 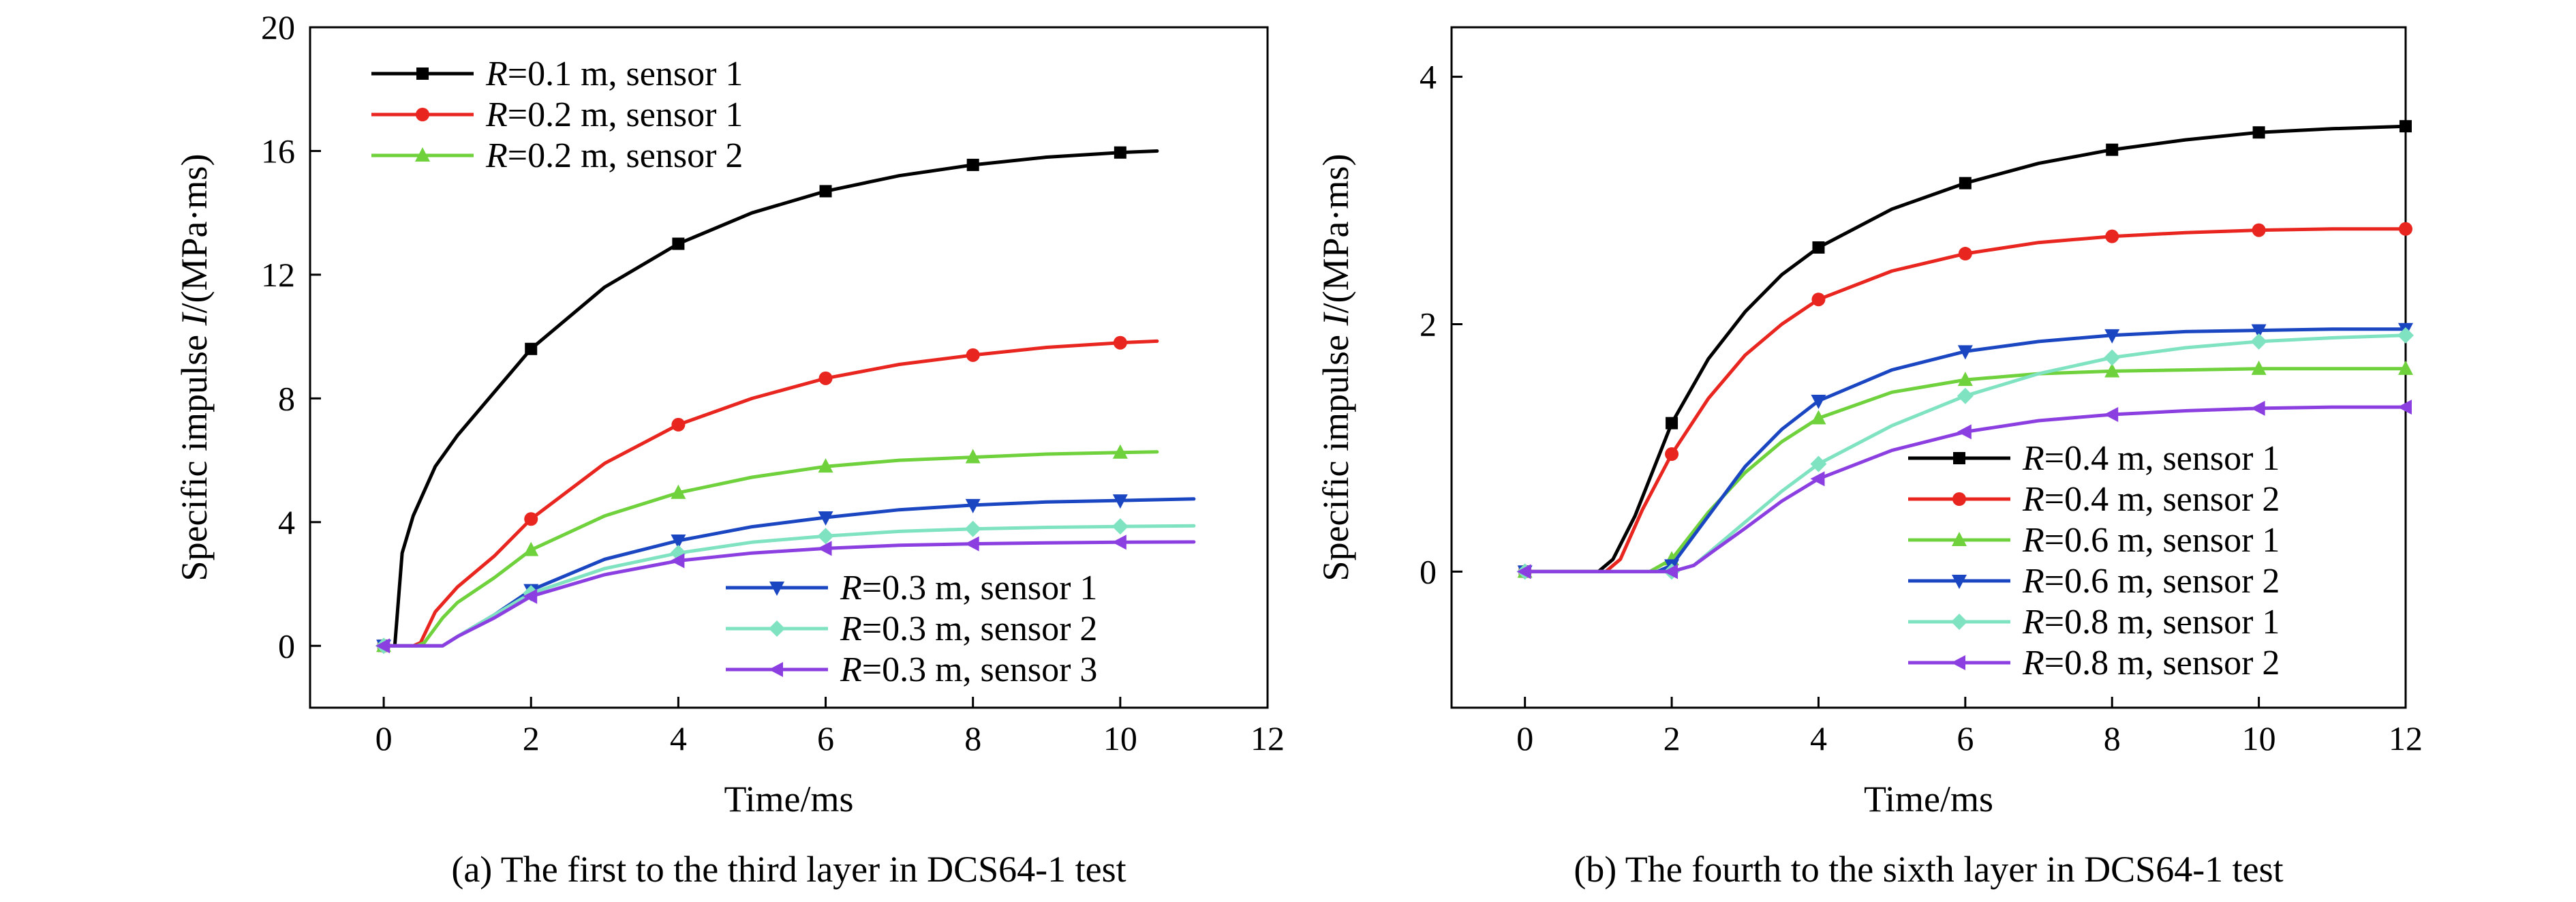 What do you see at coordinates (557, 114) in the screenshot?
I see `legend-entry: R=0.2 m, sensor 1` at bounding box center [557, 114].